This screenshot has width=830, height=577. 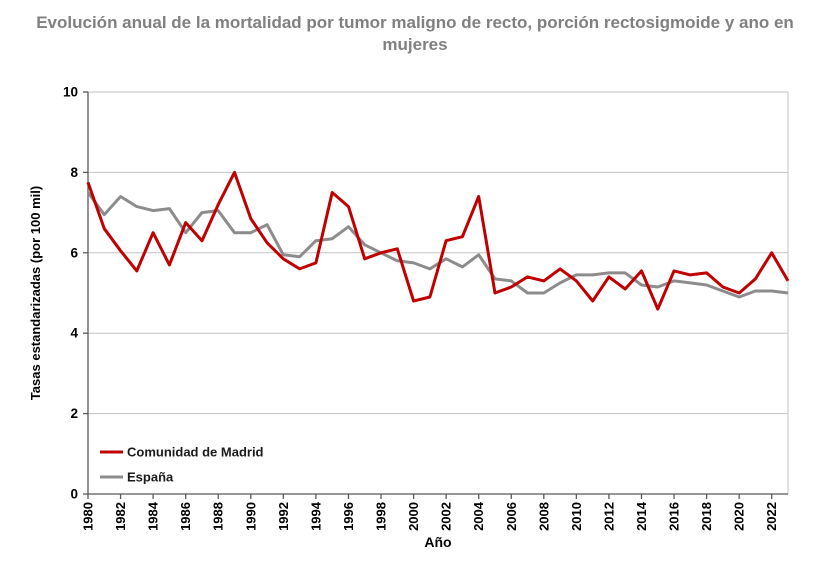 What do you see at coordinates (446, 516) in the screenshot?
I see `x-tick-label: 2002` at bounding box center [446, 516].